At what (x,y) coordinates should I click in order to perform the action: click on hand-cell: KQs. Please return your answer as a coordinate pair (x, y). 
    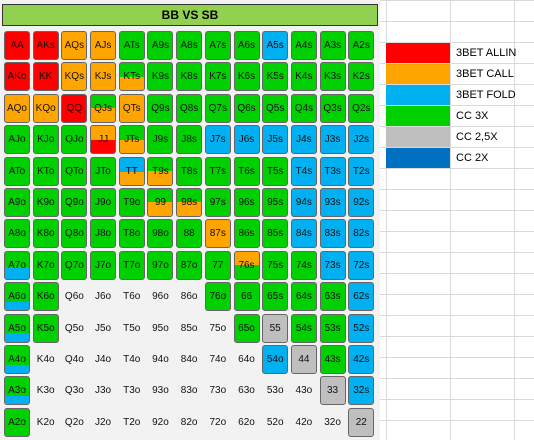
    Looking at the image, I should click on (74, 77).